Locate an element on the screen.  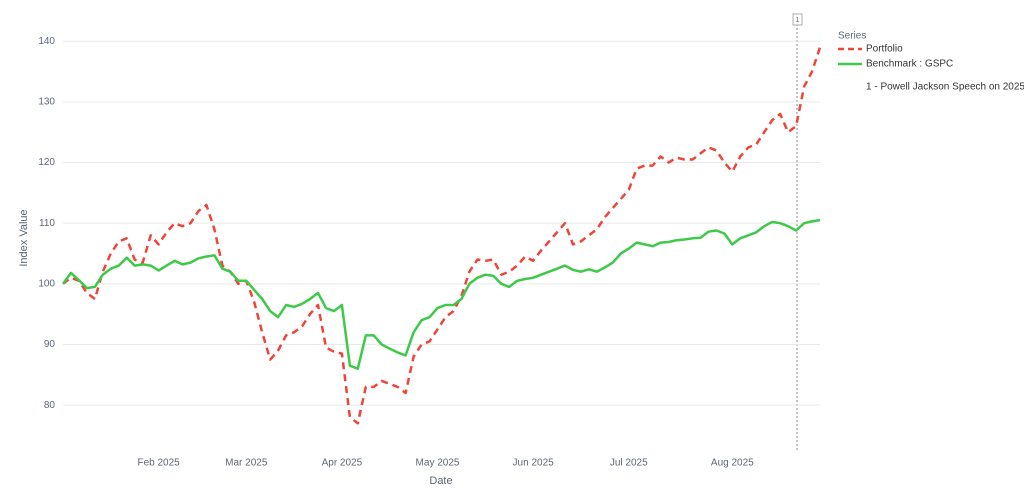
legend-label: Benchmark : GSPC is located at coordinates (909, 64).